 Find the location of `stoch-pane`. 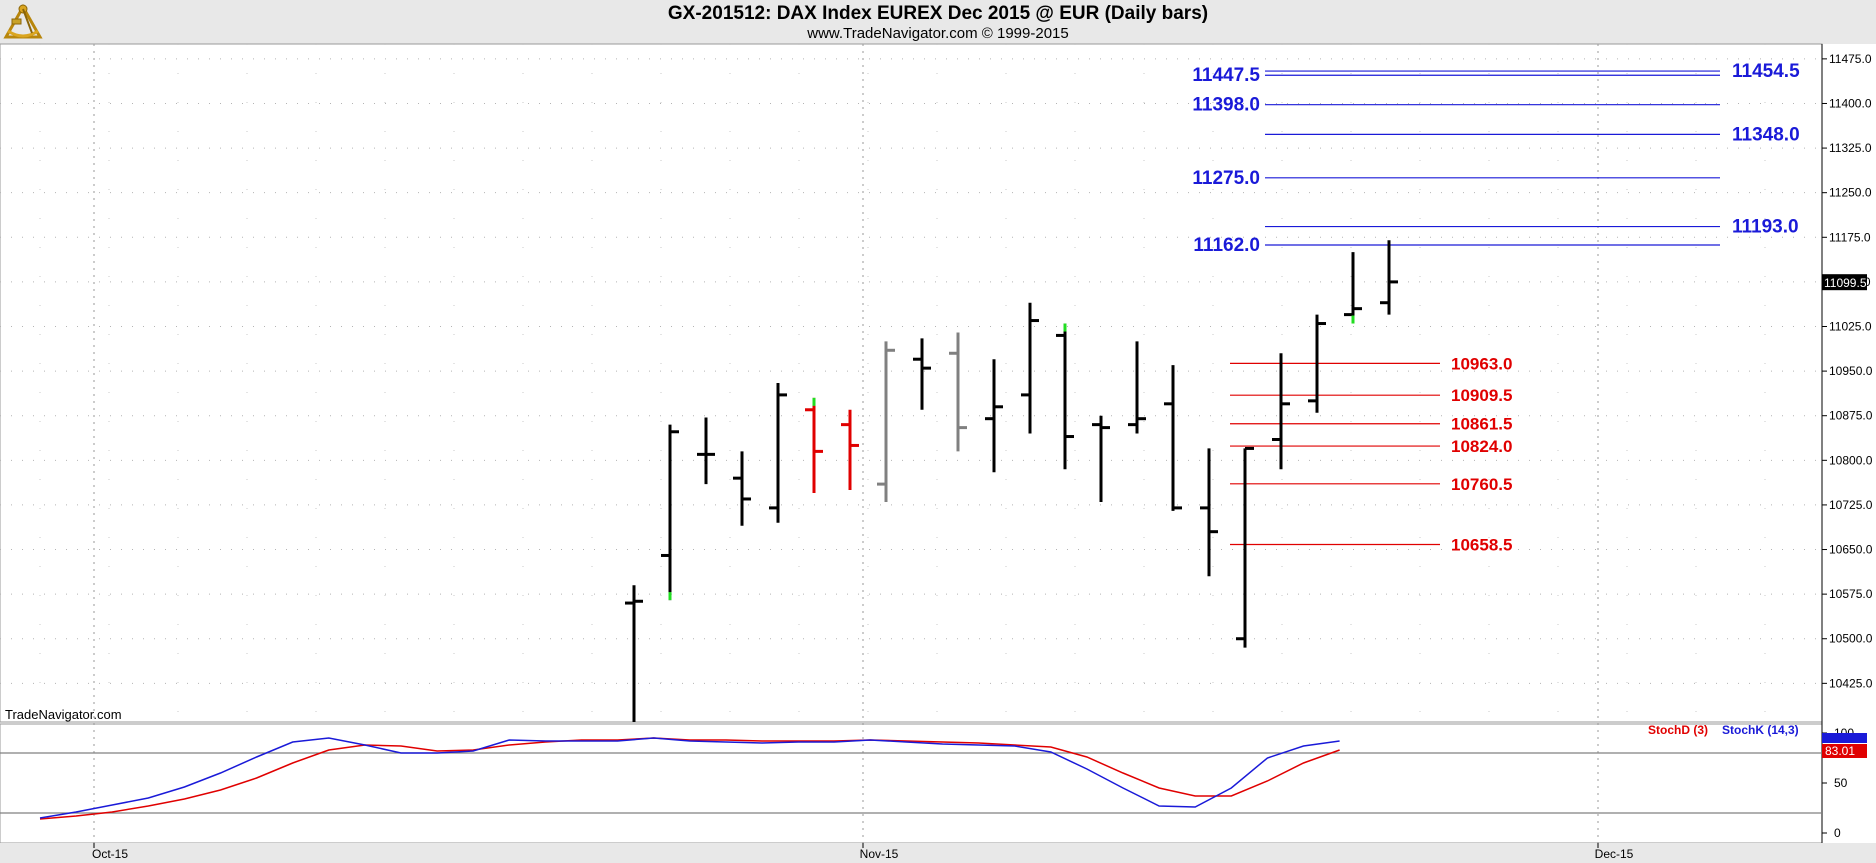

stoch-pane is located at coordinates (911, 783).